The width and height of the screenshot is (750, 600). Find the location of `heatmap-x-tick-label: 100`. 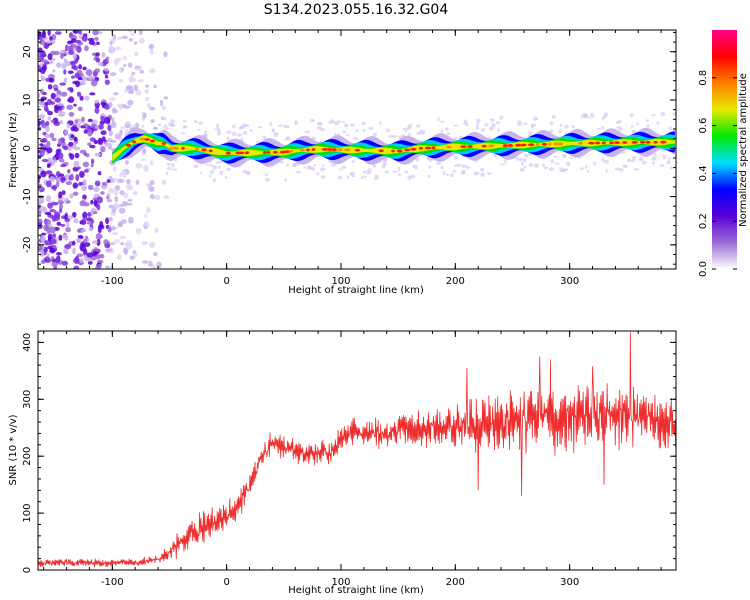

heatmap-x-tick-label: 100 is located at coordinates (340, 281).